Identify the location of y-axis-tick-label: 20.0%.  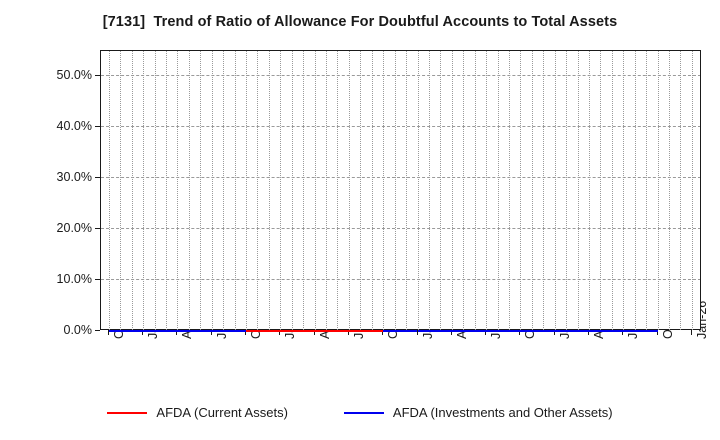
(74, 228).